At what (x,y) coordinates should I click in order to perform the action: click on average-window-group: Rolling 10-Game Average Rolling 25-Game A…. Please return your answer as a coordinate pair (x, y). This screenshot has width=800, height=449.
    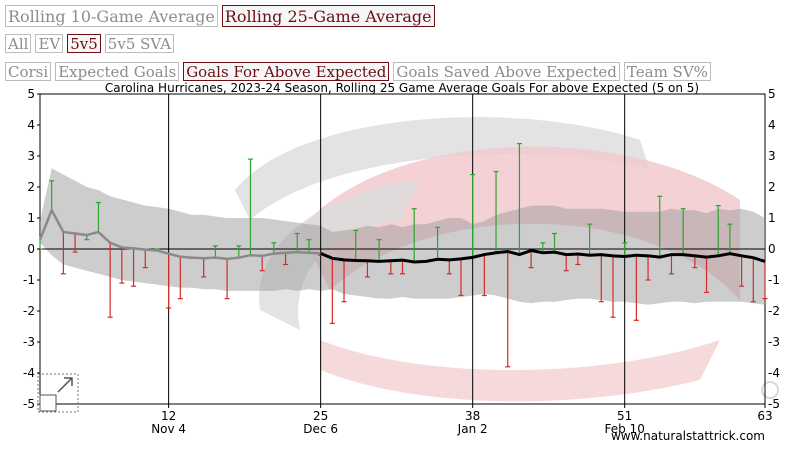
    Looking at the image, I should click on (220, 16).